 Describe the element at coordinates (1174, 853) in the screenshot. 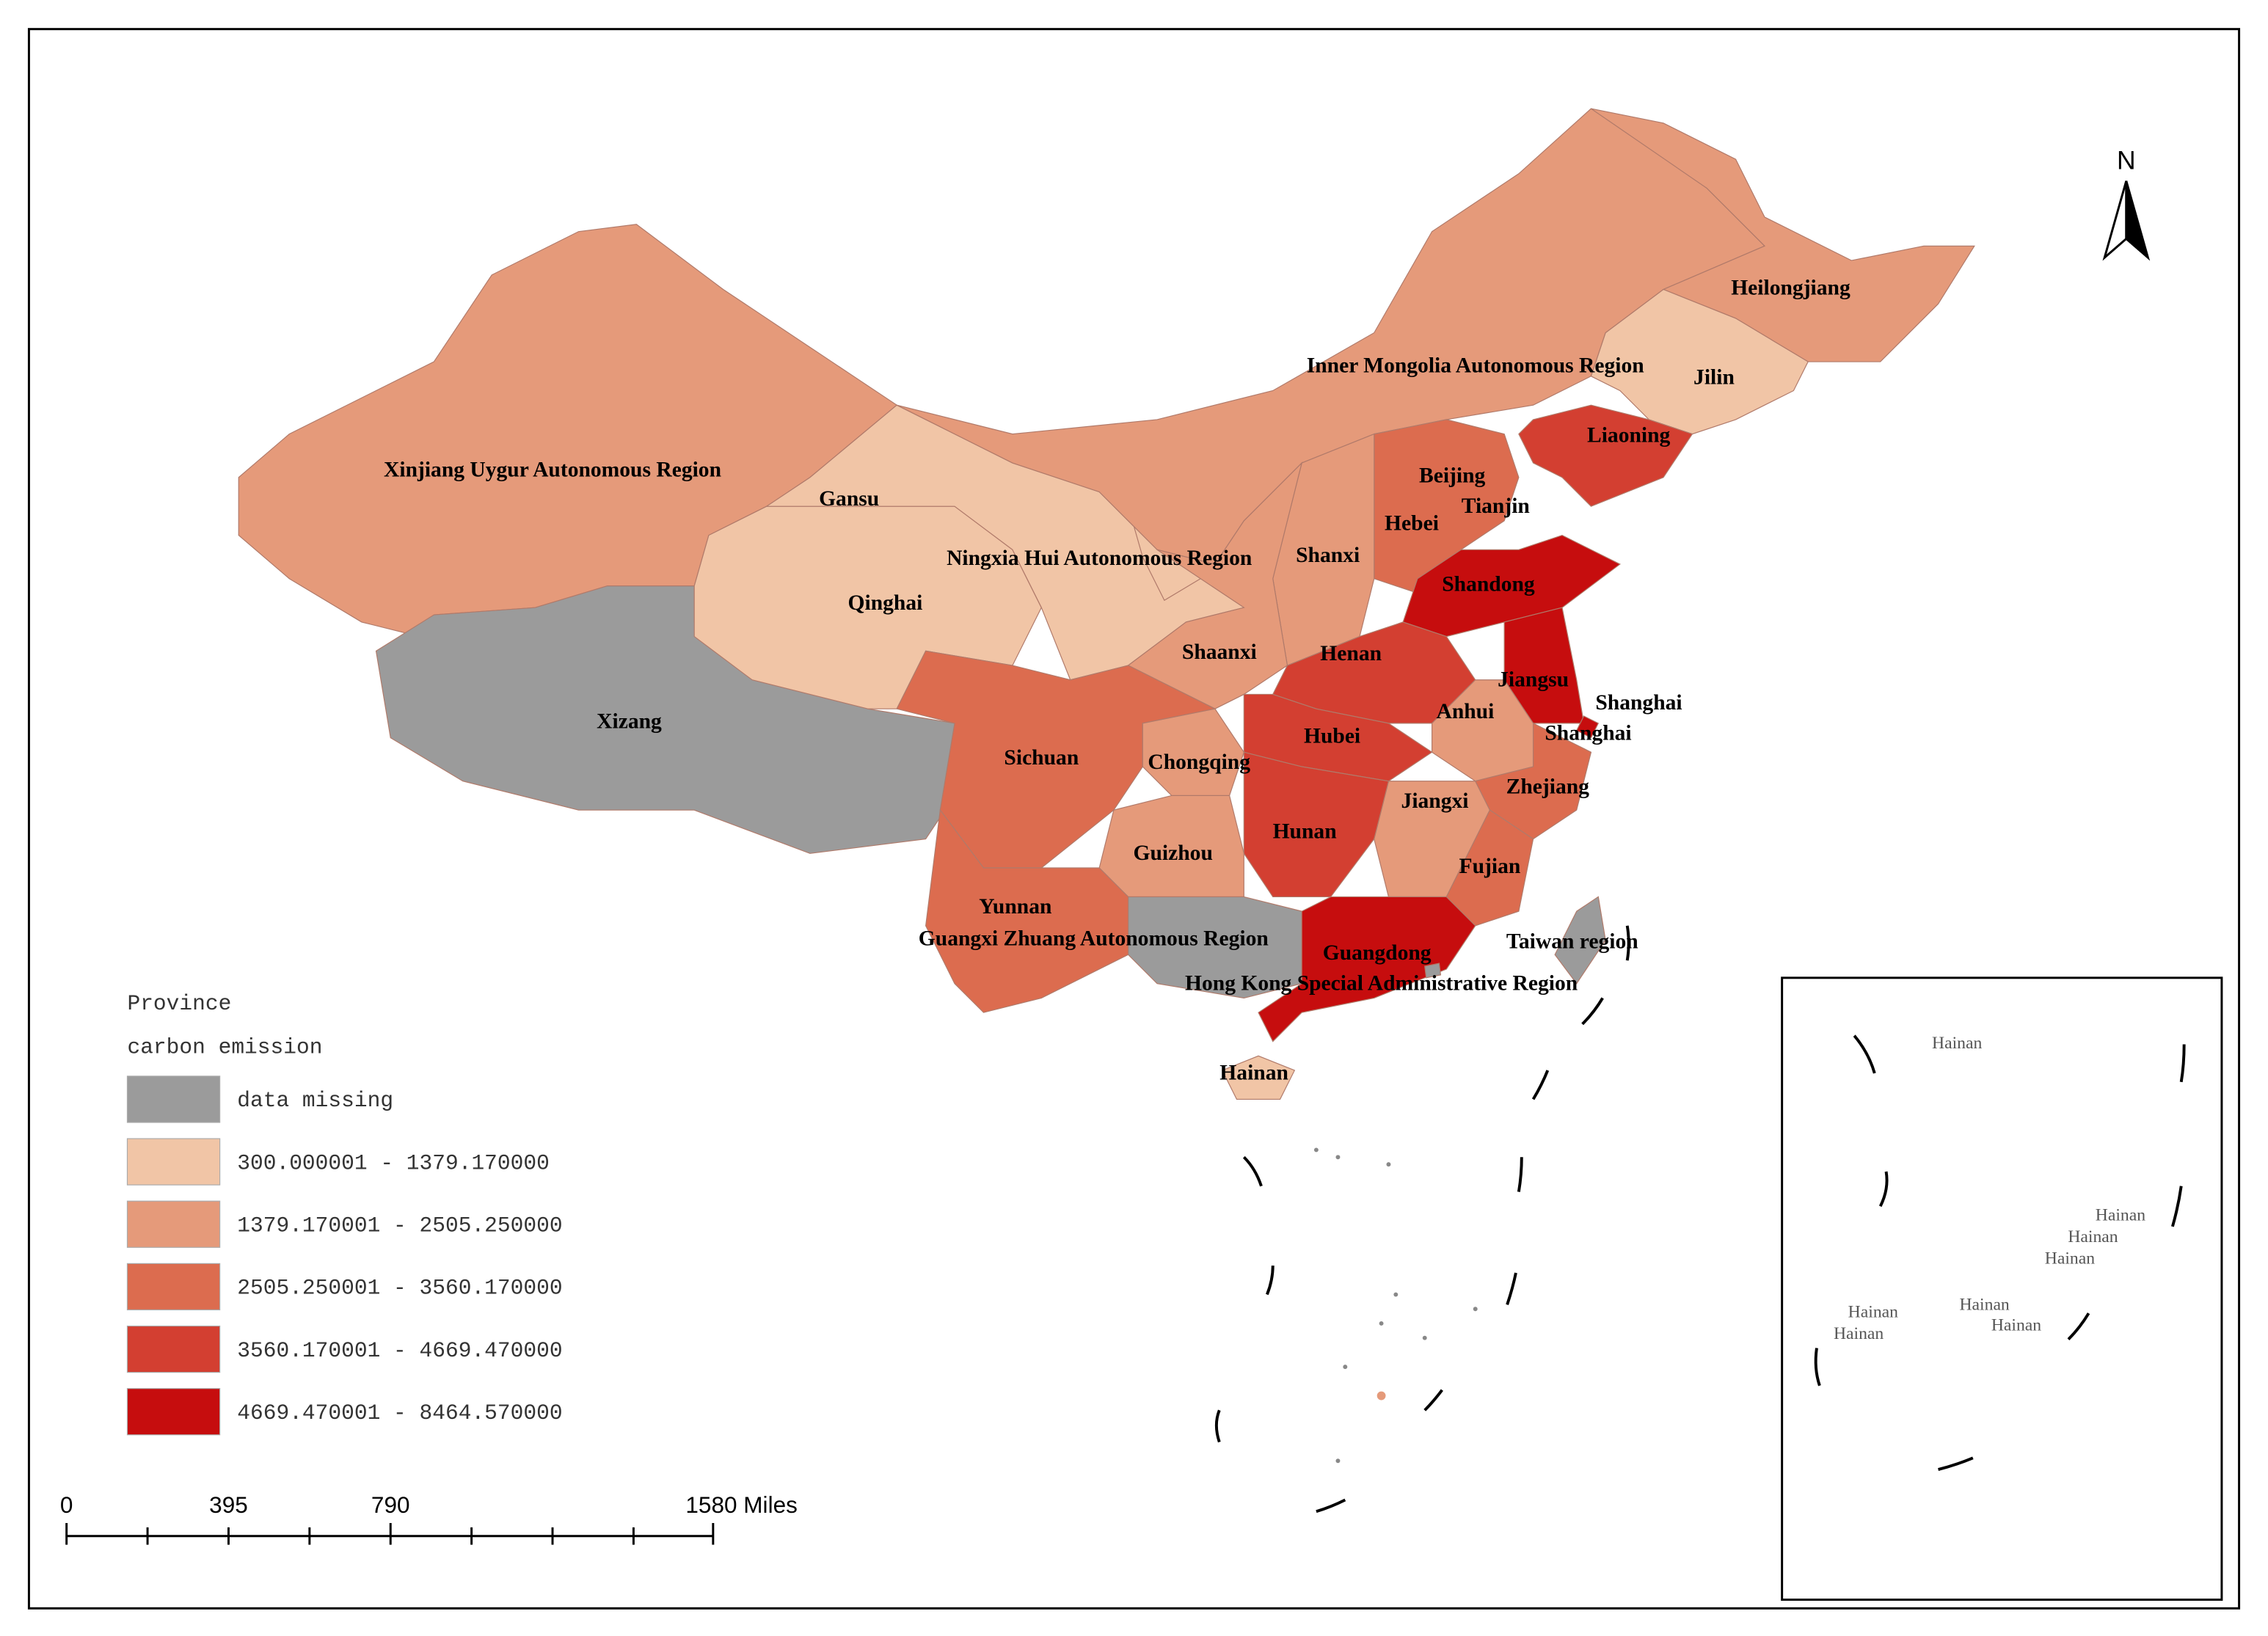

I see `region-label: Guizhou` at that location.